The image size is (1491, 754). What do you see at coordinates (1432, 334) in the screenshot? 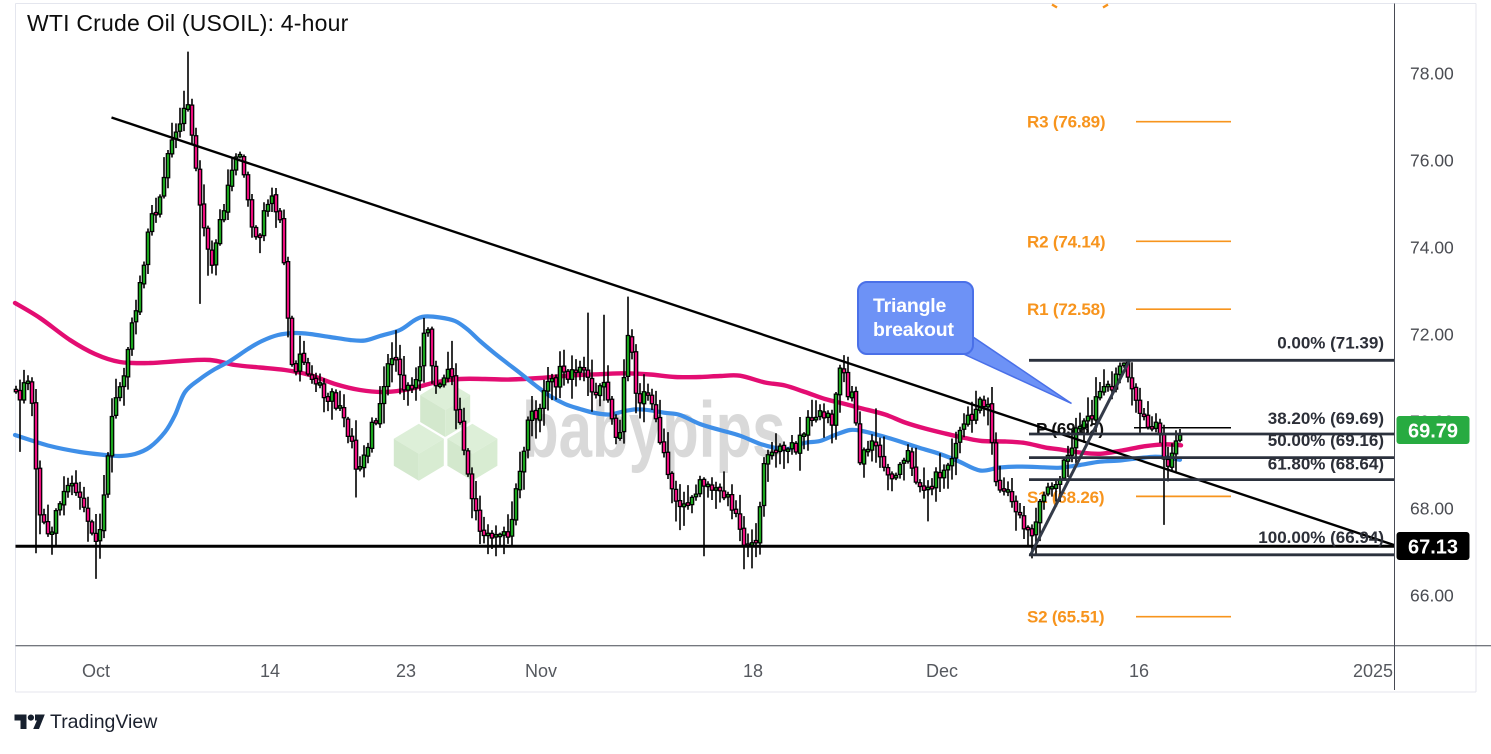
I see `svg-text: 72.00` at bounding box center [1432, 334].